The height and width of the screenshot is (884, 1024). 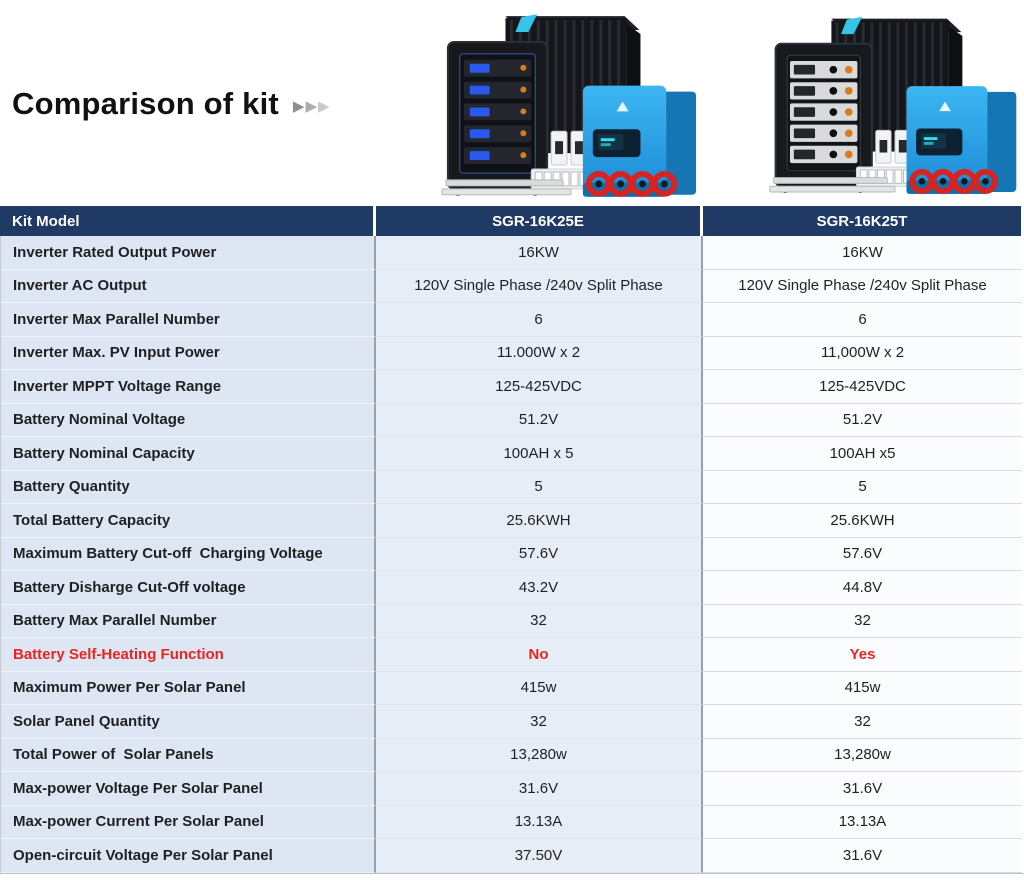 What do you see at coordinates (862, 320) in the screenshot?
I see `row-value-sgr-16k25t: 6` at bounding box center [862, 320].